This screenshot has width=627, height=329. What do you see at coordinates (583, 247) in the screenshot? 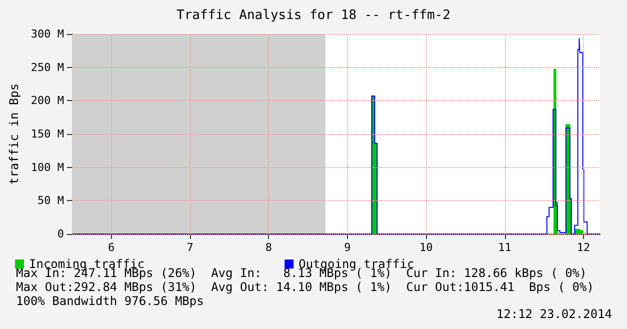
I see `x-tick-label: 12` at bounding box center [583, 247].